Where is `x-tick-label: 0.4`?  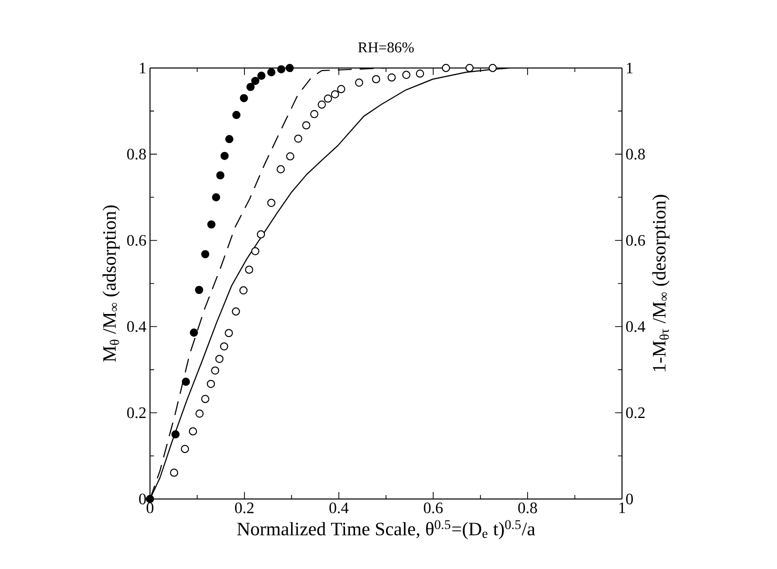
x-tick-label: 0.4 is located at coordinates (339, 508).